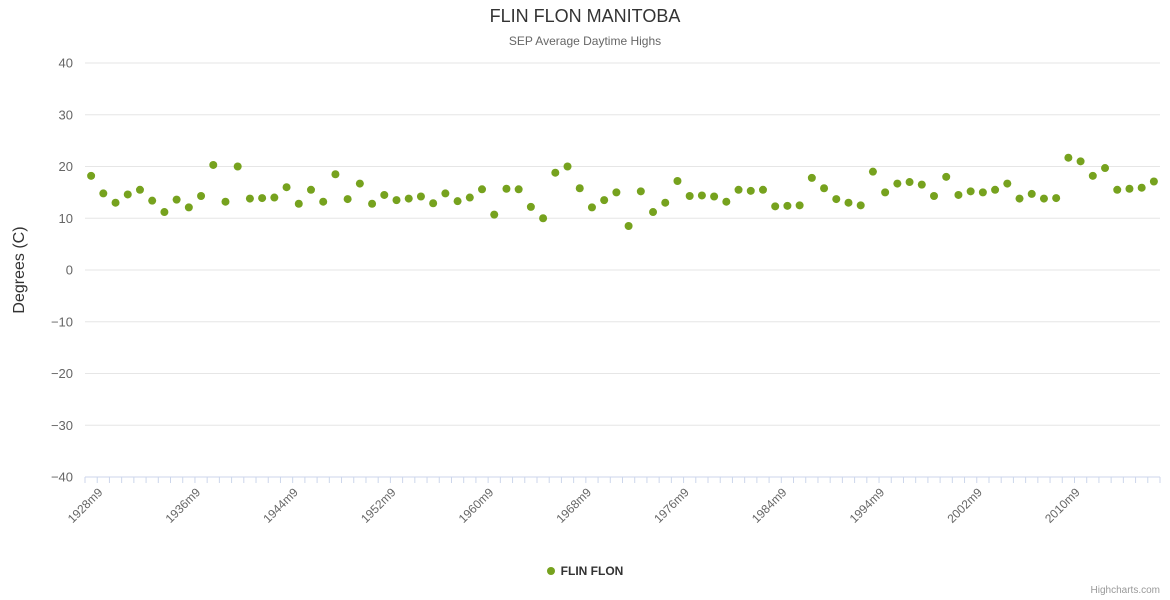 This screenshot has height=600, width=1170. What do you see at coordinates (62, 373) in the screenshot?
I see `y-axis-tick-label: −20` at bounding box center [62, 373].